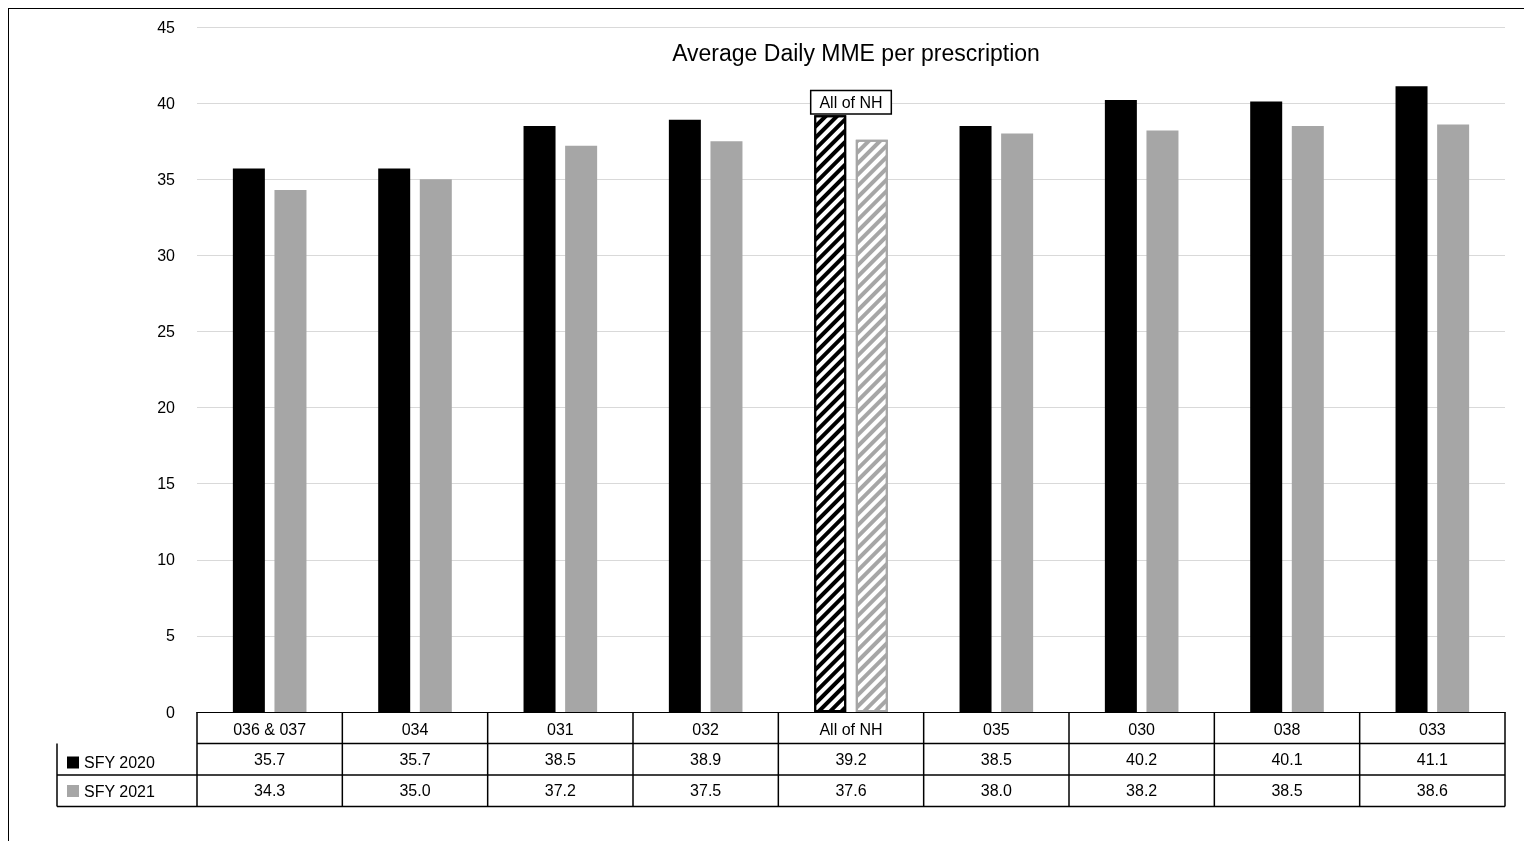 This screenshot has width=1524, height=841. What do you see at coordinates (560, 729) in the screenshot?
I see `x-tick-label: 031` at bounding box center [560, 729].